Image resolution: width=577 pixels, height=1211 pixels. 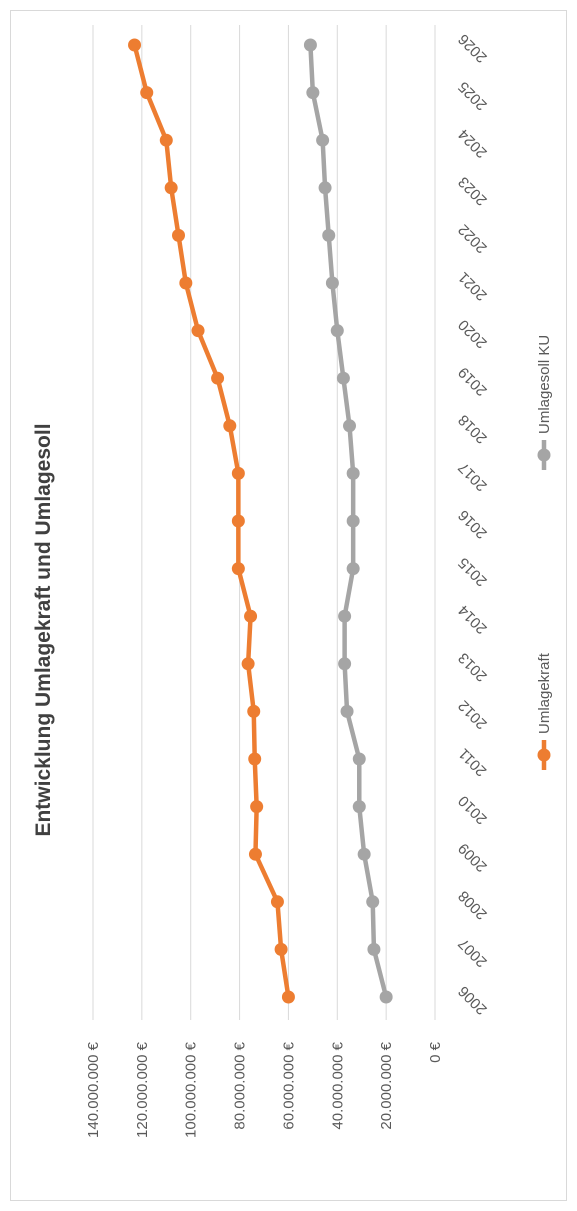 What do you see at coordinates (473, 572) in the screenshot?
I see `x-tick-label: 2015` at bounding box center [473, 572].